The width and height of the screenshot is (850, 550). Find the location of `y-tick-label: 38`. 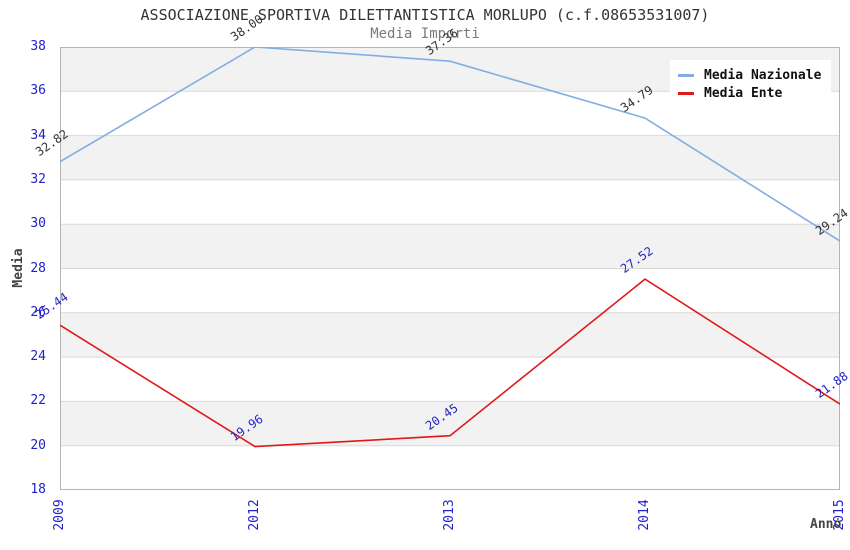

y-tick-label: 38 is located at coordinates (38, 46).